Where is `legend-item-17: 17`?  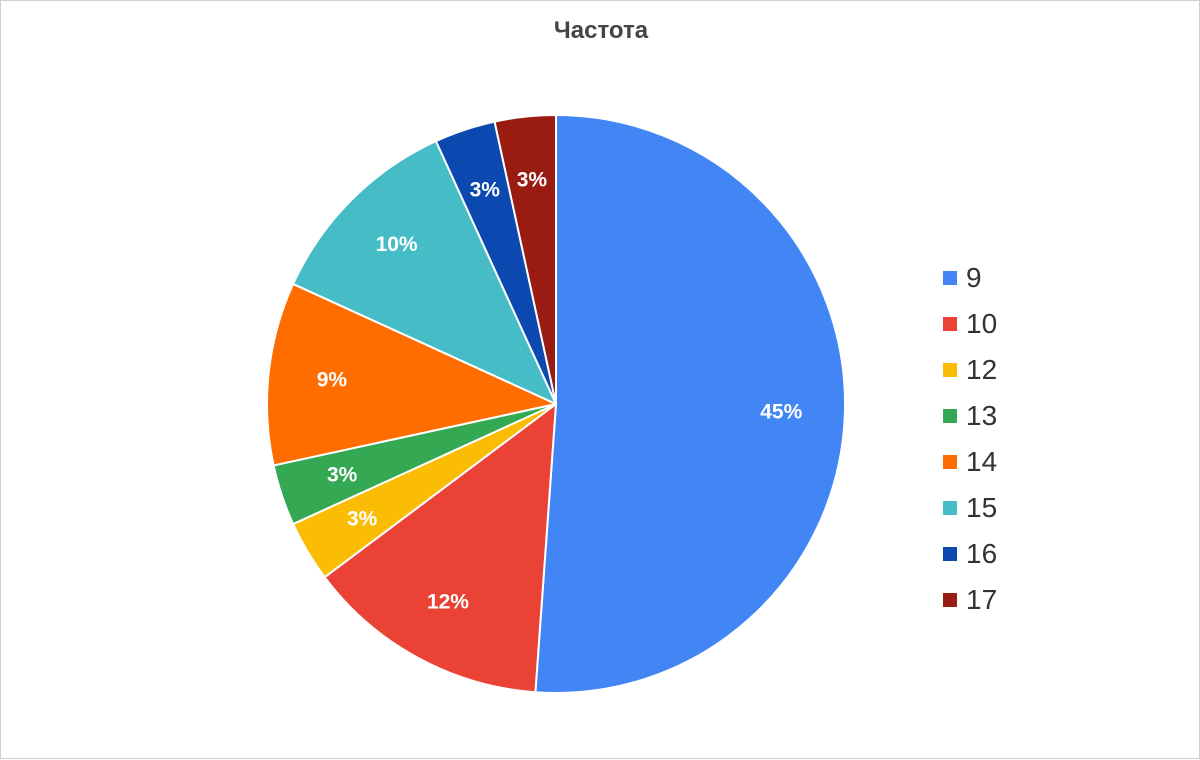
legend-item-17: 17 is located at coordinates (970, 600).